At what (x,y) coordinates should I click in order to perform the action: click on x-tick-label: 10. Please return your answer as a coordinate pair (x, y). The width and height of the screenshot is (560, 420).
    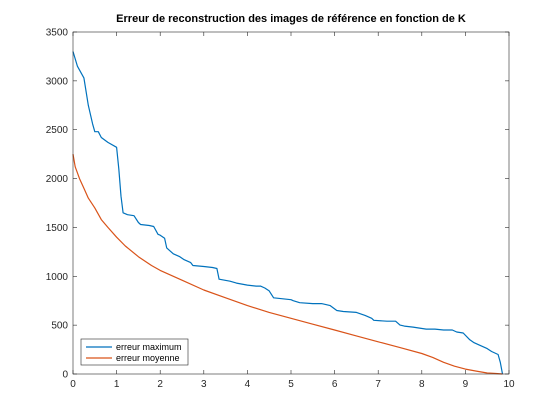
    Looking at the image, I should click on (509, 384).